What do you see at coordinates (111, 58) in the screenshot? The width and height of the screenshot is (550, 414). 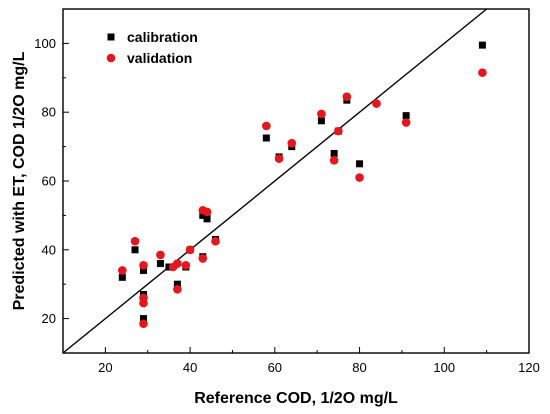 I see `legend-validation-marker` at bounding box center [111, 58].